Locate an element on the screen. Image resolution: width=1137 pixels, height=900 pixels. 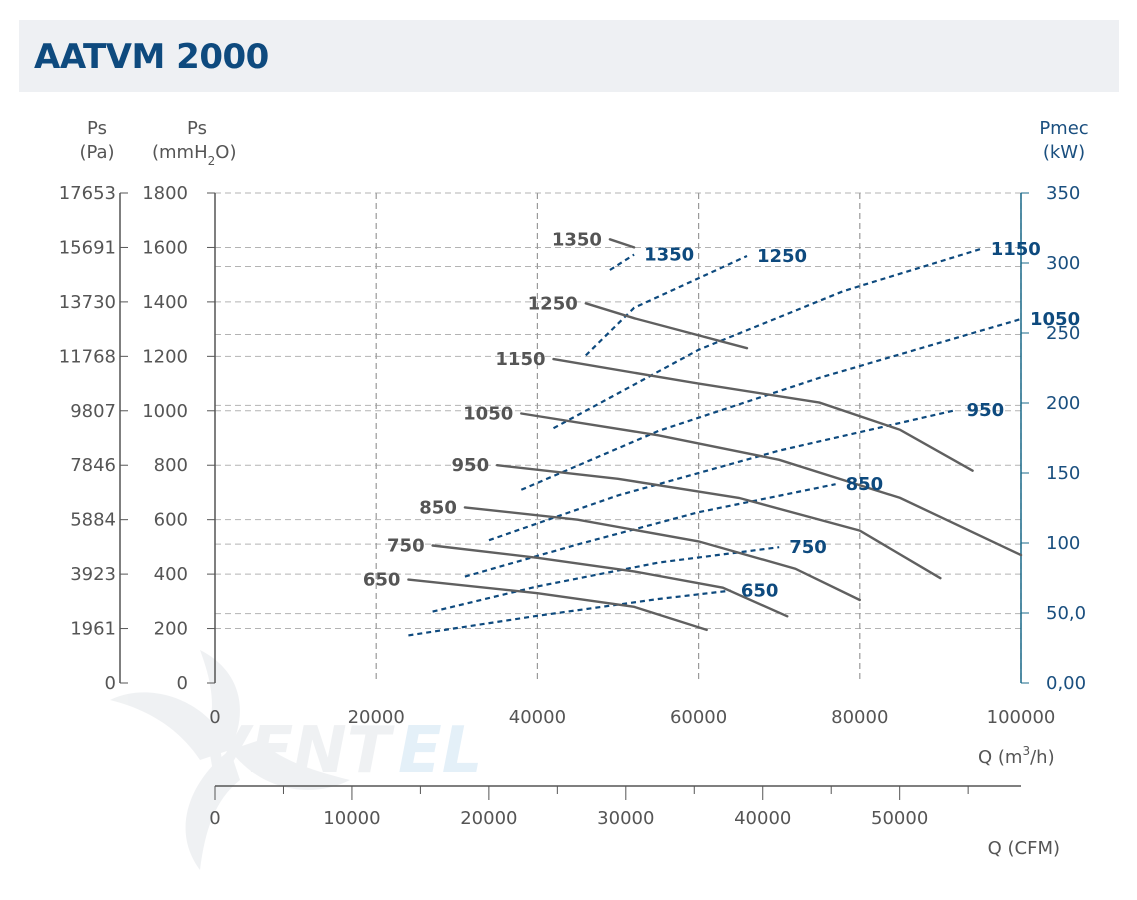
y-pa-tick-label: 15691 is located at coordinates (87, 247).